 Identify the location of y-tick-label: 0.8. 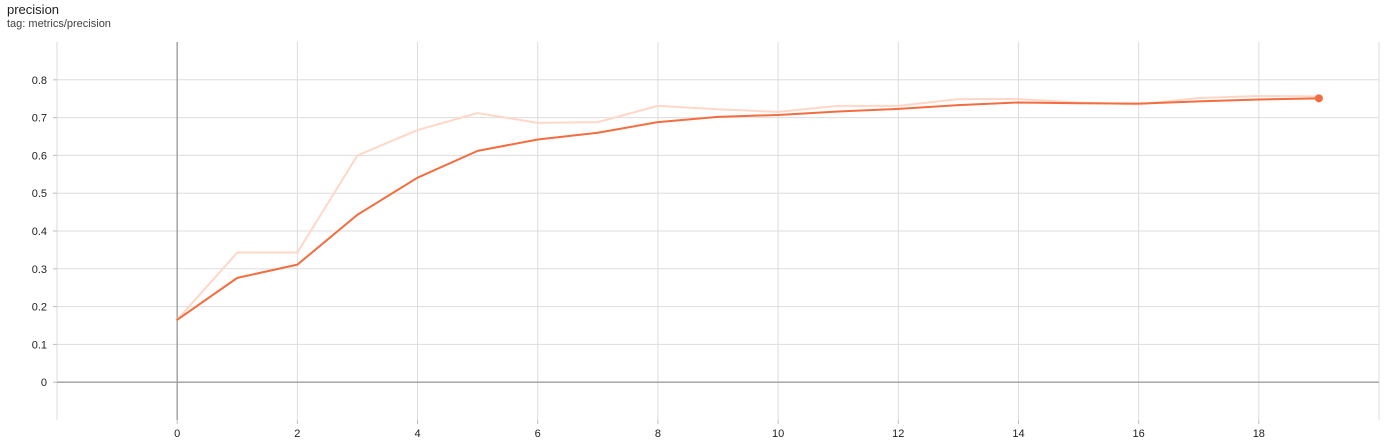
(39, 81).